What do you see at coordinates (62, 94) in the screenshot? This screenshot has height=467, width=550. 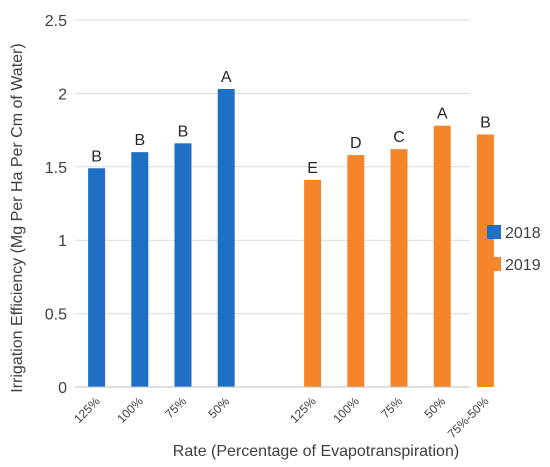 I see `y-tick-label: 2` at bounding box center [62, 94].